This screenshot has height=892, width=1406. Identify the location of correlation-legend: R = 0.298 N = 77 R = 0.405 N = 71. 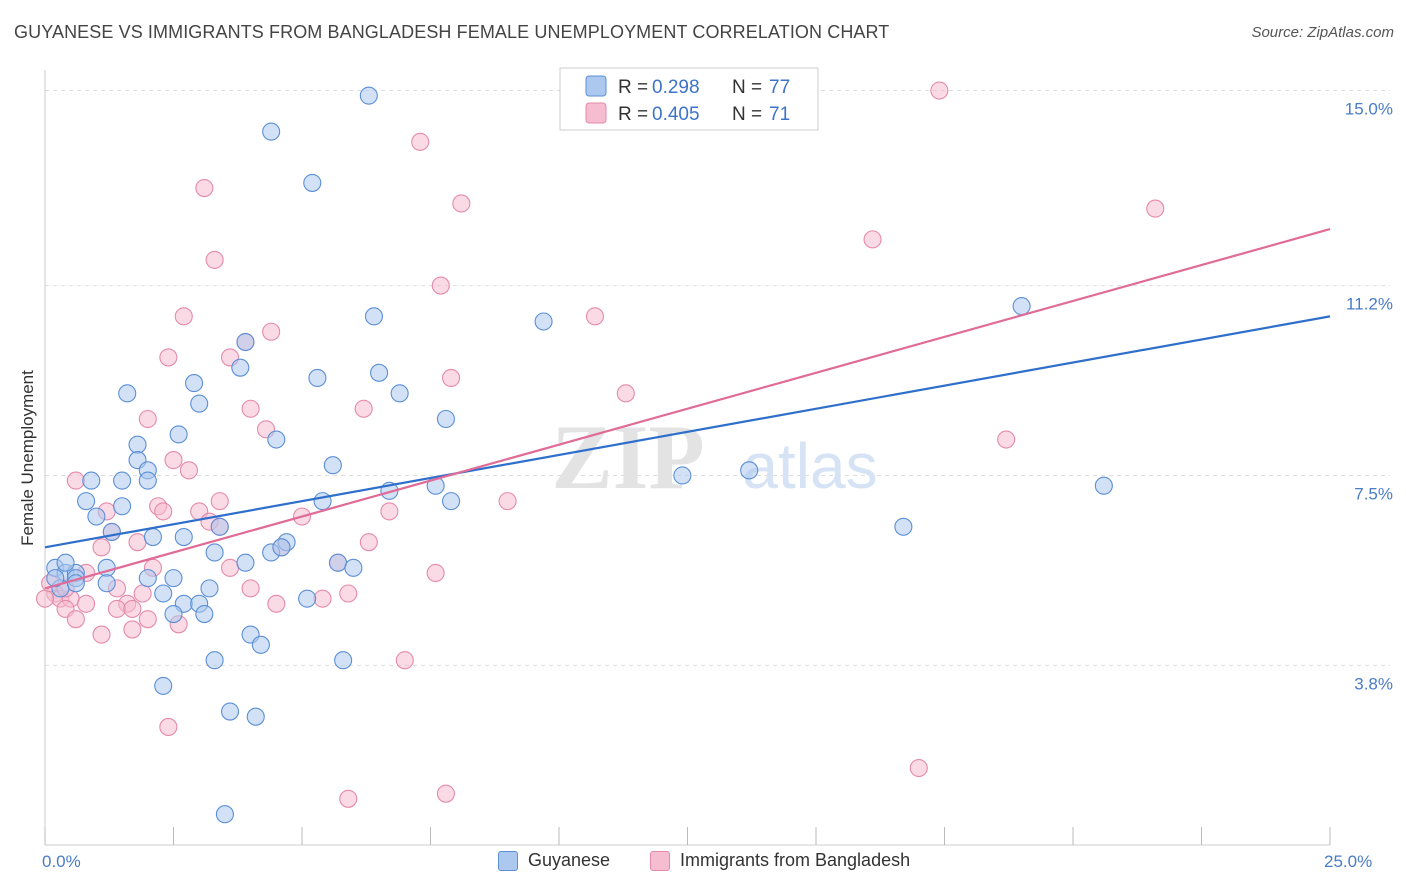
(689, 99).